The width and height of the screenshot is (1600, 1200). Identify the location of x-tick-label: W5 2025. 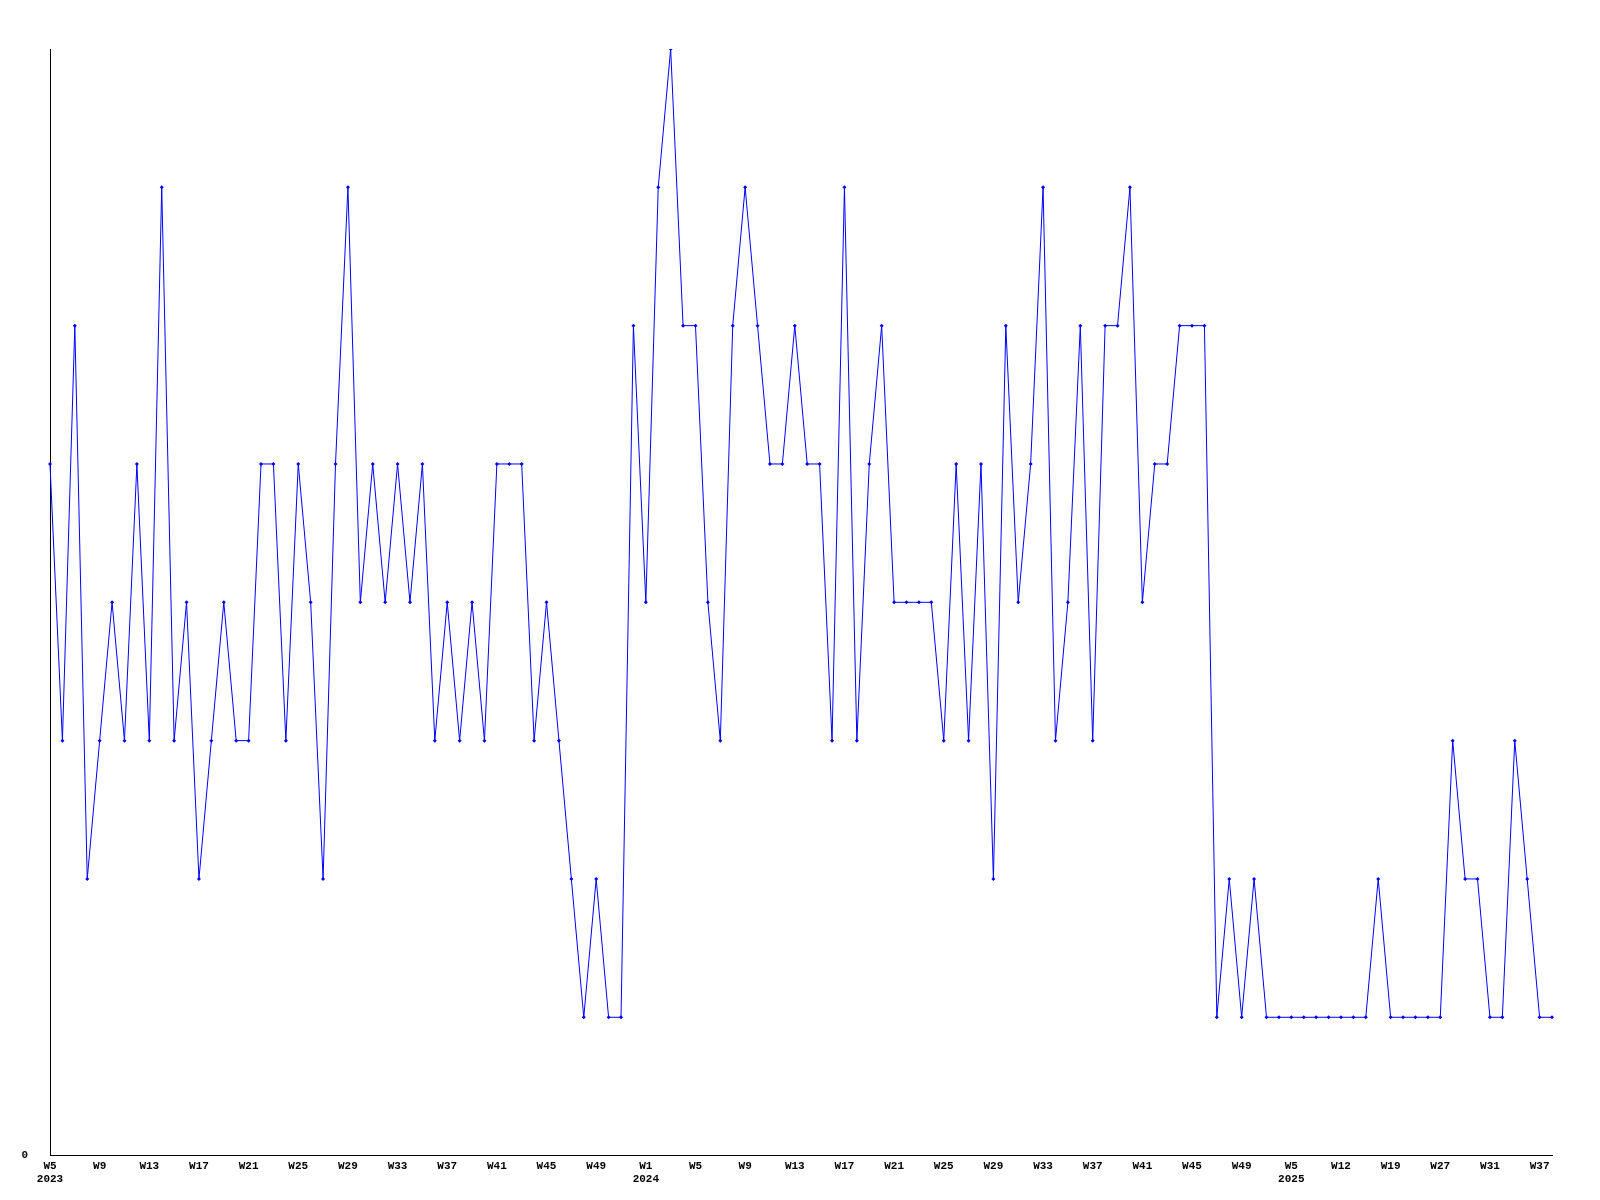
(1291, 1172).